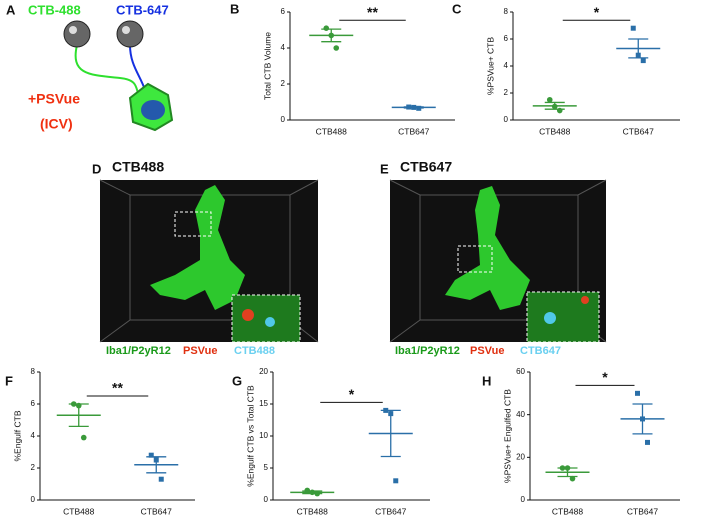 Image resolution: width=708 pixels, height=516 pixels. What do you see at coordinates (263, 403) in the screenshot?
I see `y-tick-label: 15` at bounding box center [263, 403].